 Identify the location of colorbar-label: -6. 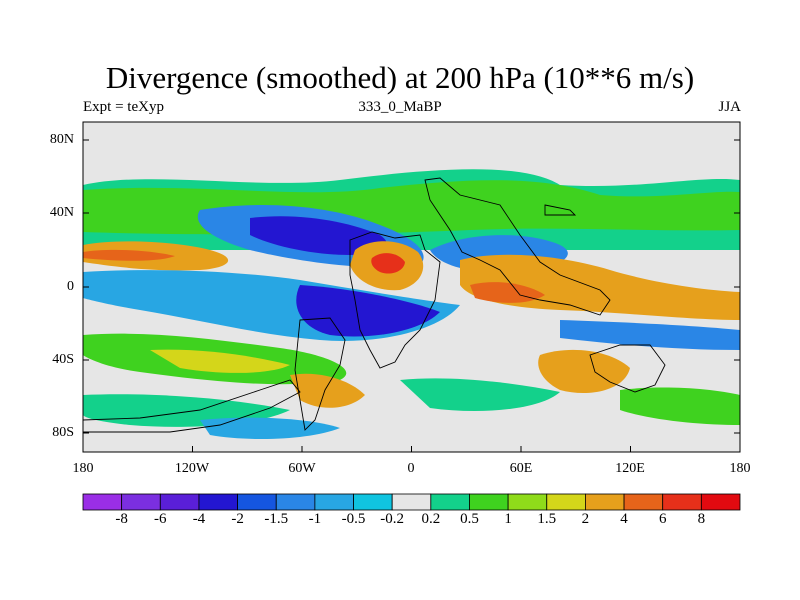
(160, 519).